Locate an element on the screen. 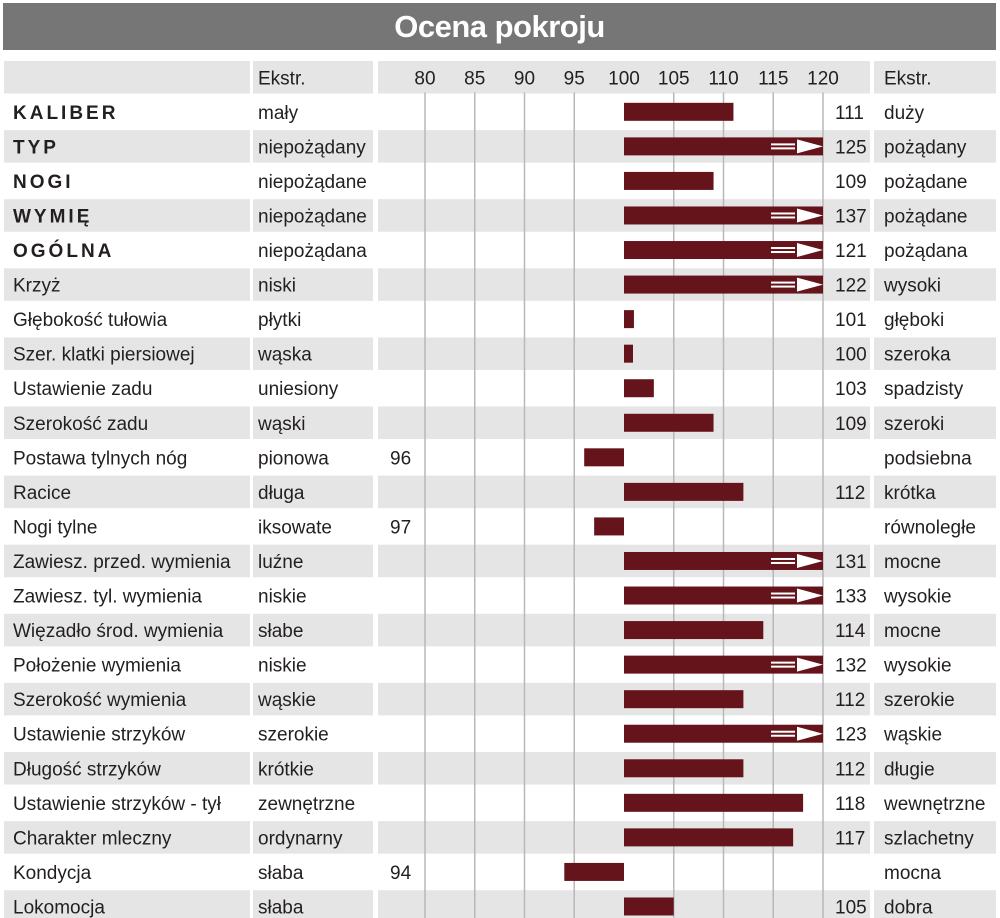 The width and height of the screenshot is (1000, 918). trait-label: WYMIĘ is located at coordinates (52, 216).